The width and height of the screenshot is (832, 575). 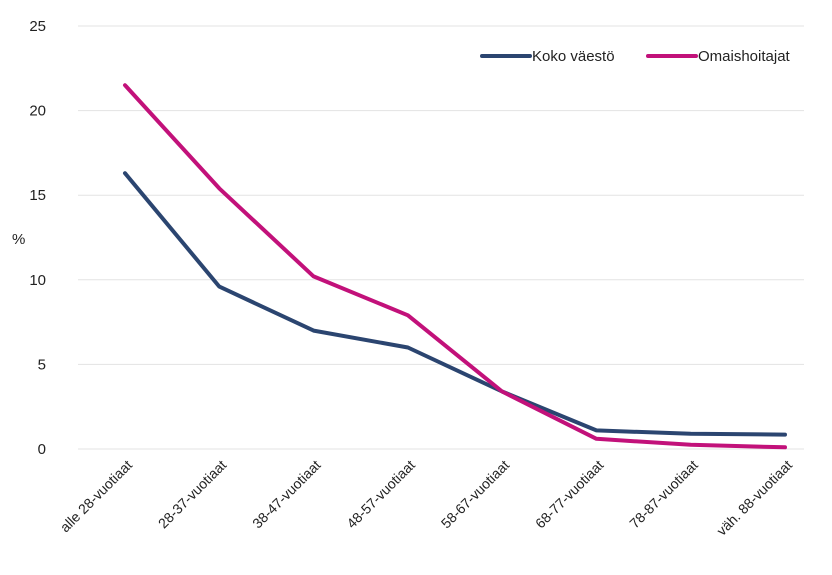 What do you see at coordinates (192, 494) in the screenshot?
I see `x-tick-label: 28-37-vuotiaat` at bounding box center [192, 494].